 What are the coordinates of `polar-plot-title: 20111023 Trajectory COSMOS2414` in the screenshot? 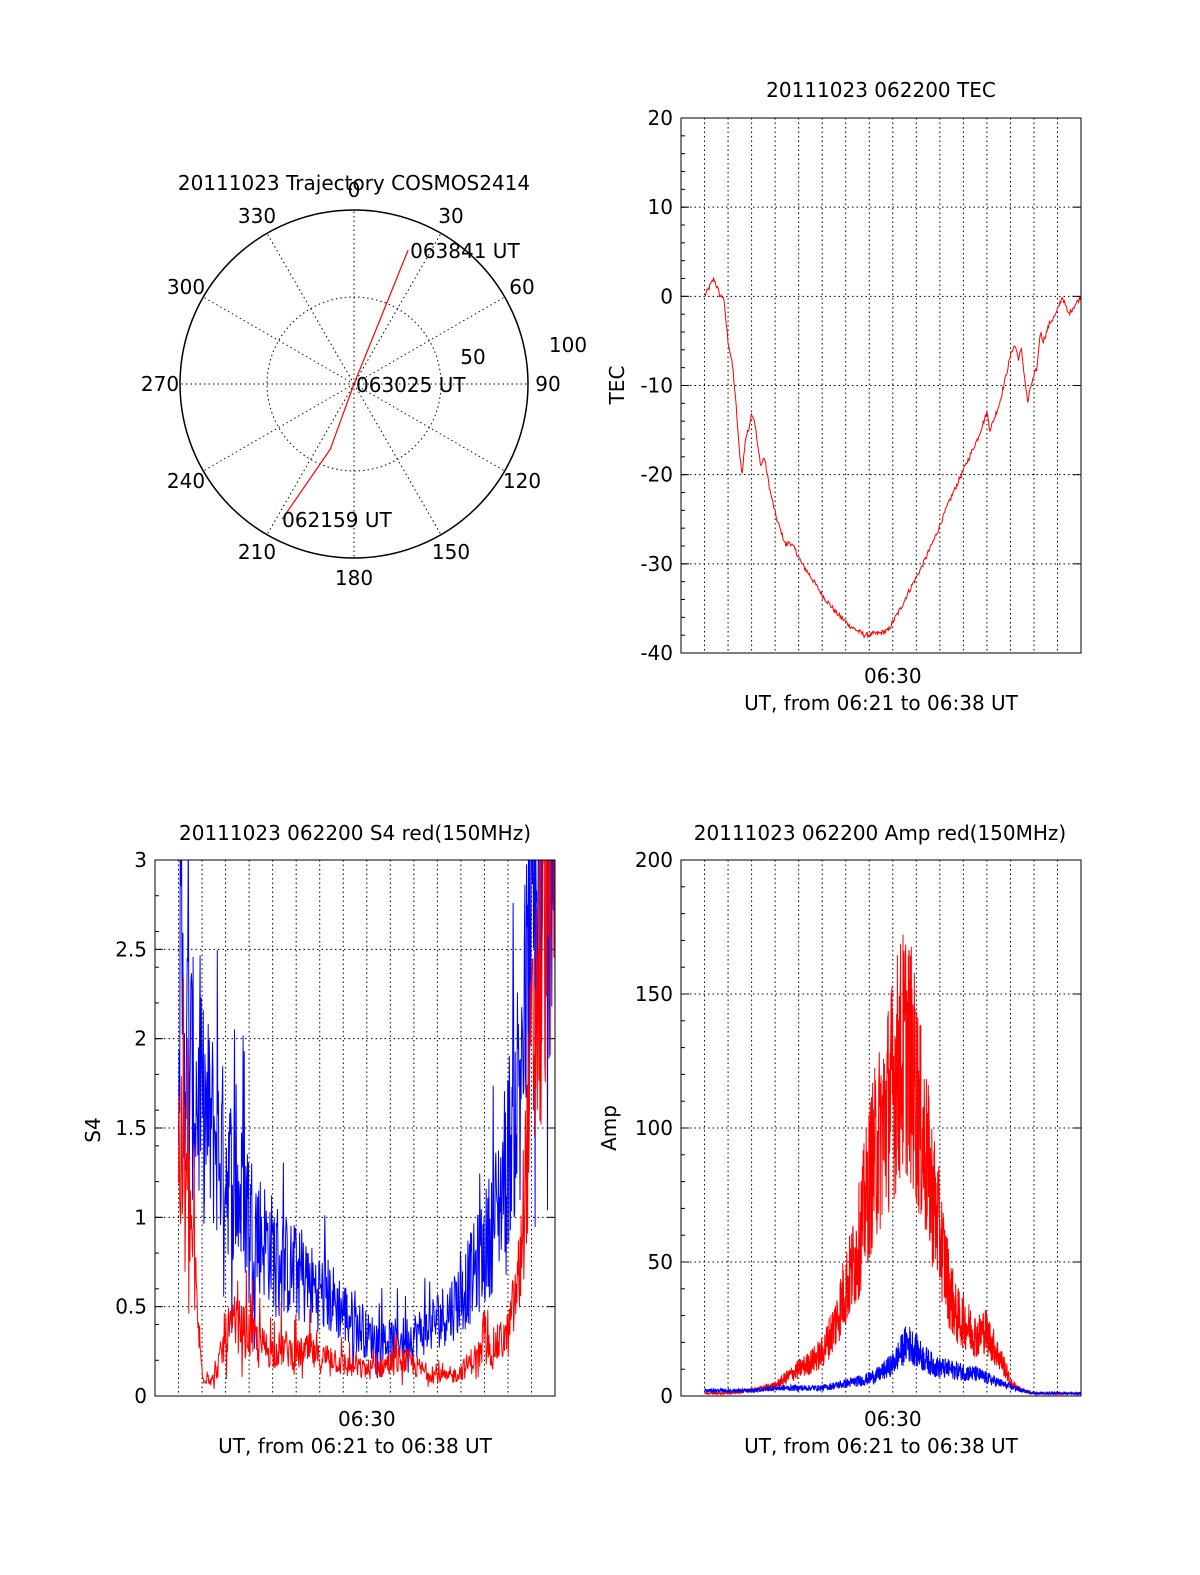 It's located at (354, 183).